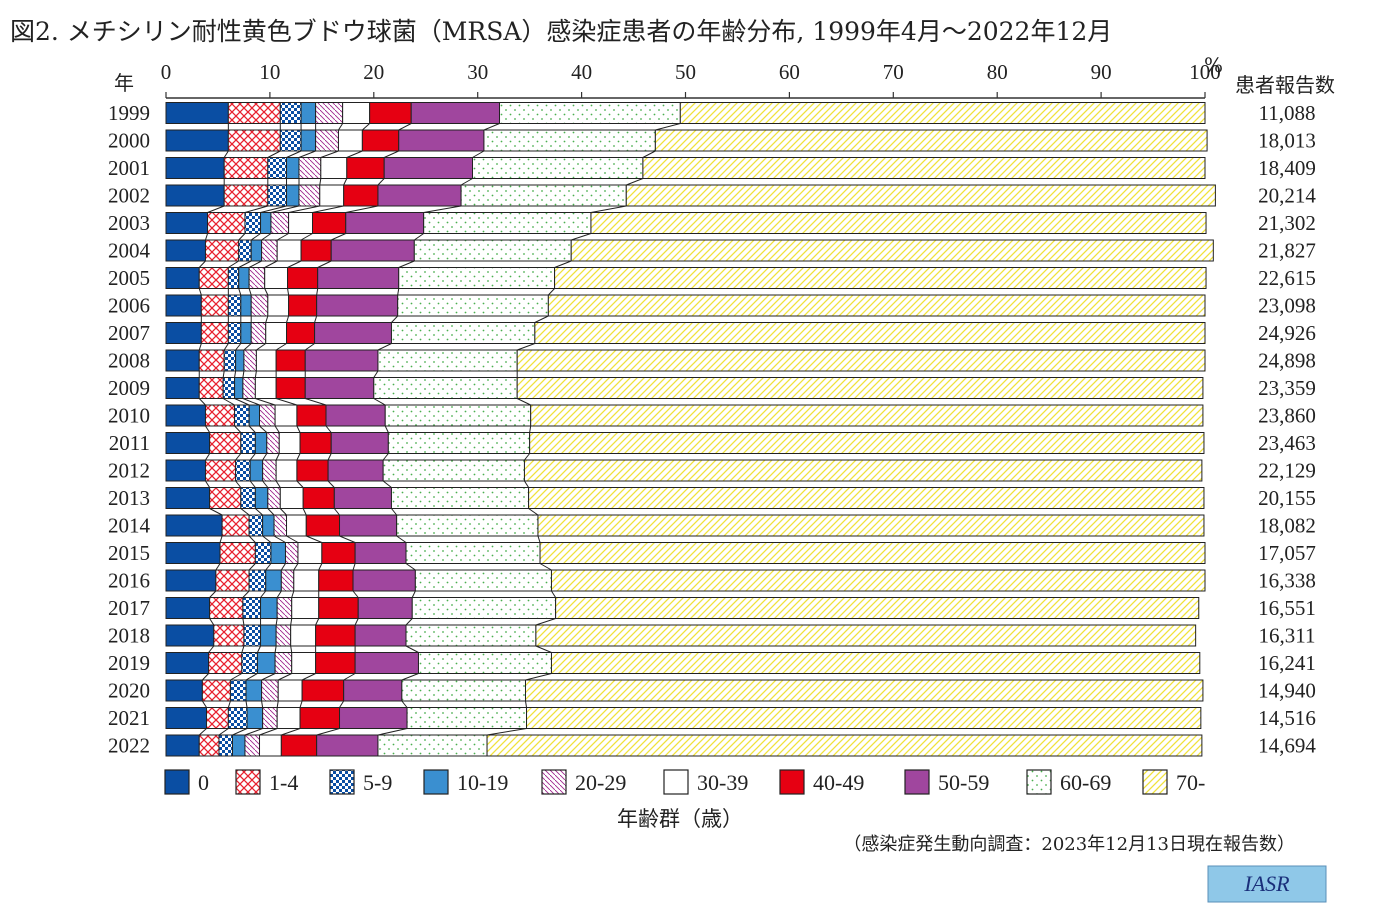 The height and width of the screenshot is (909, 1400). Describe the element at coordinates (1213, 65) in the screenshot. I see `x-axis-unit: %` at that location.